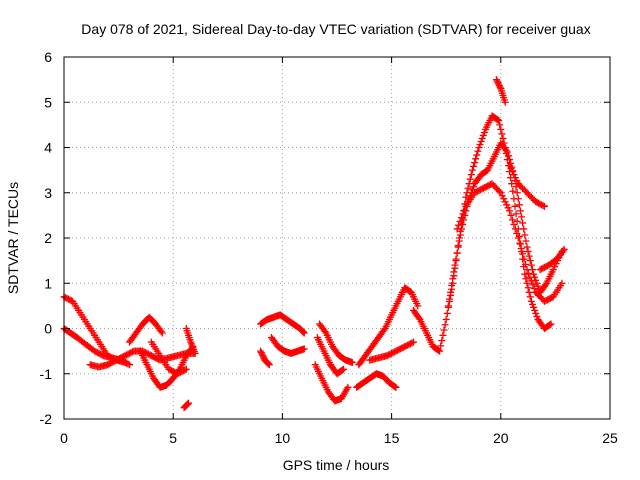 Image resolution: width=640 pixels, height=480 pixels. What do you see at coordinates (48, 329) in the screenshot?
I see `y-tick-label: 0` at bounding box center [48, 329].